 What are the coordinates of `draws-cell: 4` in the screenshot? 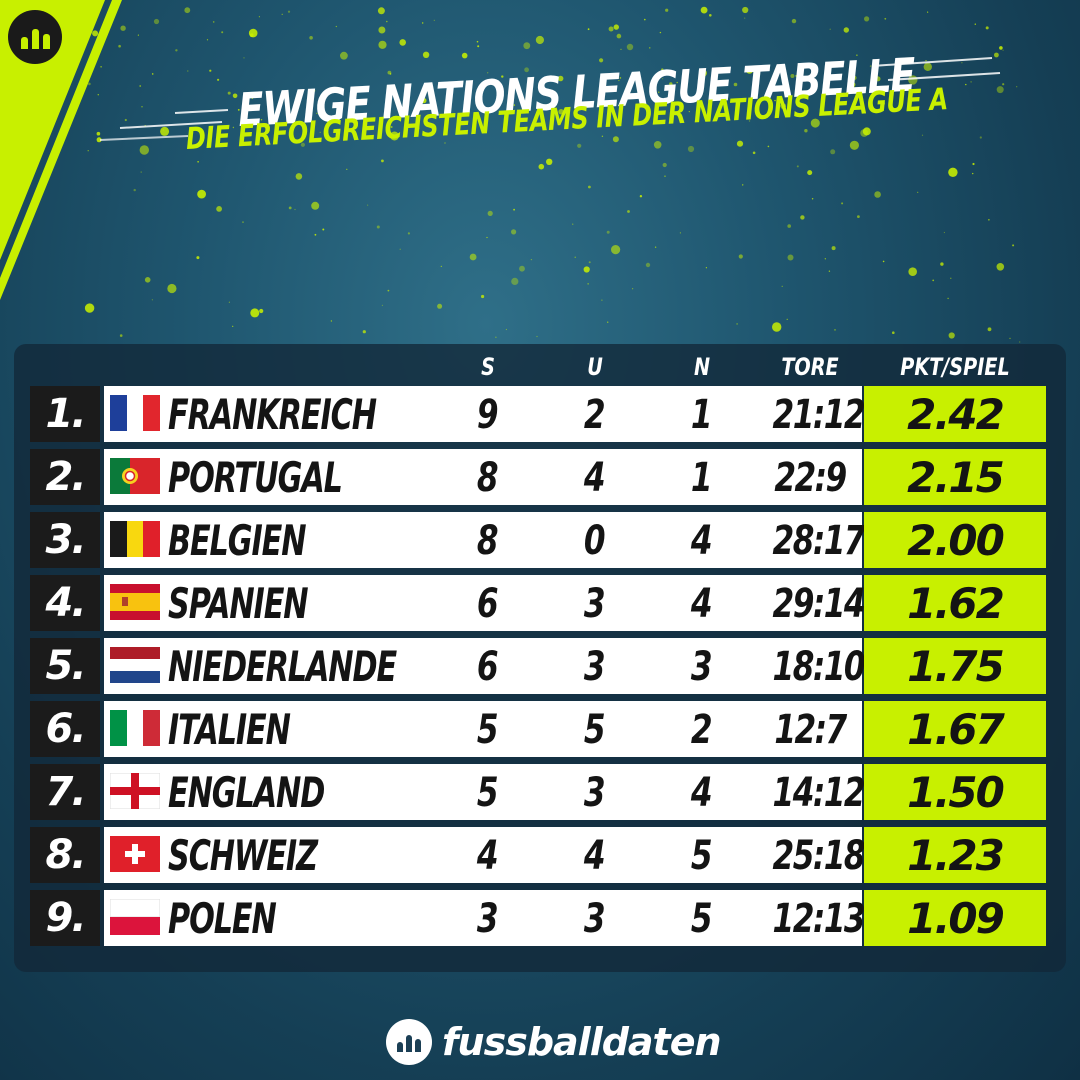 It's located at (594, 478).